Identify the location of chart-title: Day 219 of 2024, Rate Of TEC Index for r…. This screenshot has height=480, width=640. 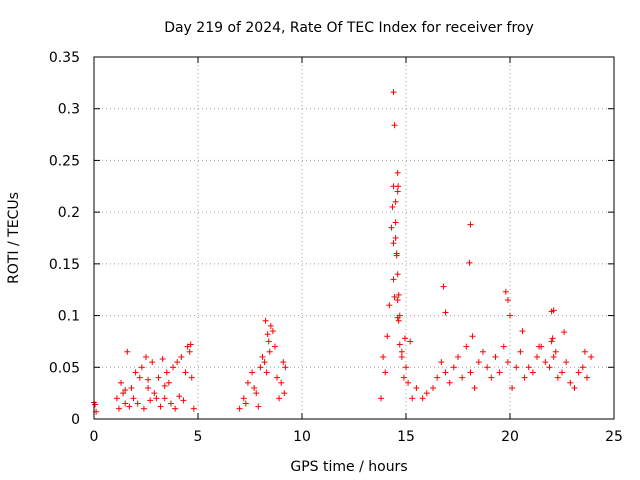
(349, 28).